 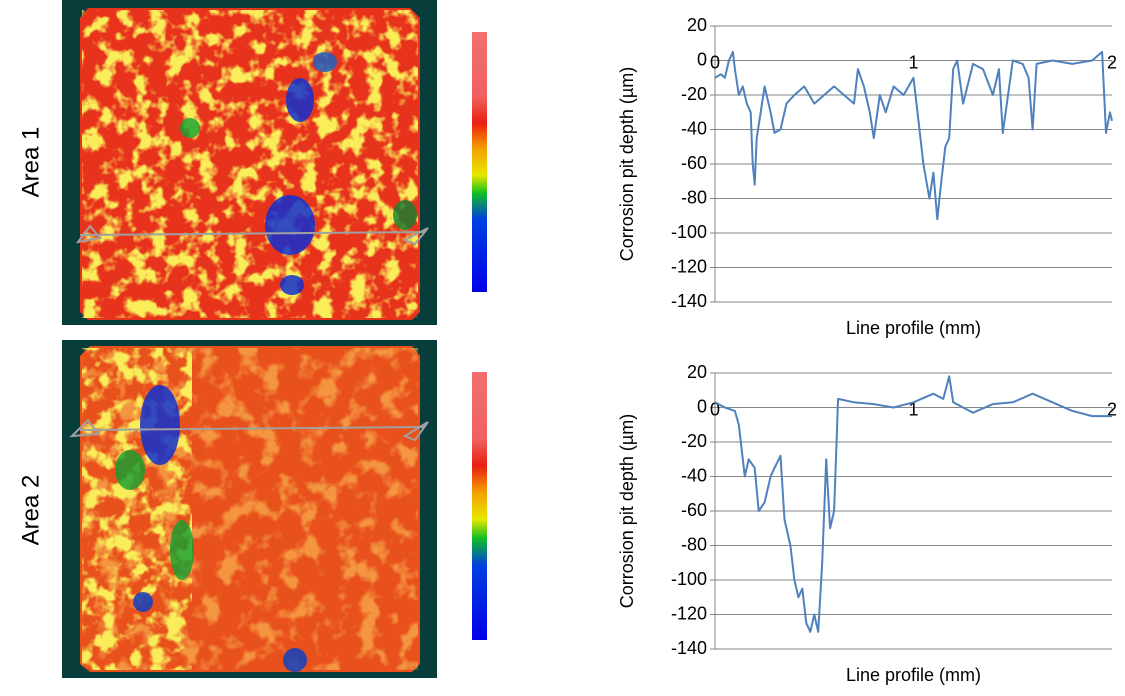 I want to click on area-label: Area 1, so click(x=30, y=162).